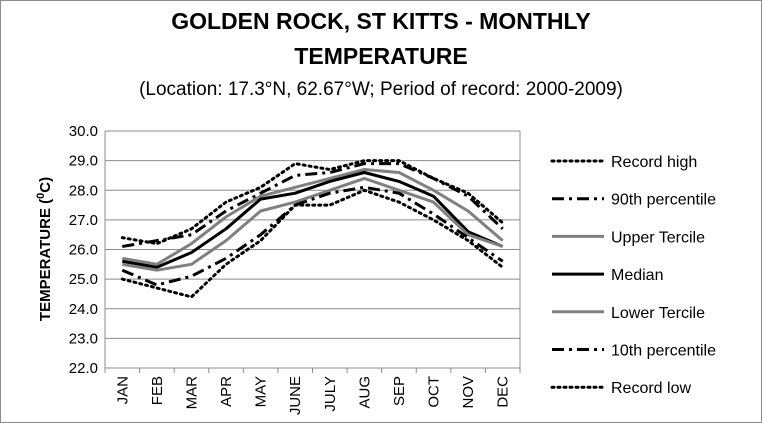  What do you see at coordinates (468, 392) in the screenshot?
I see `x-tick-label: NOV` at bounding box center [468, 392].